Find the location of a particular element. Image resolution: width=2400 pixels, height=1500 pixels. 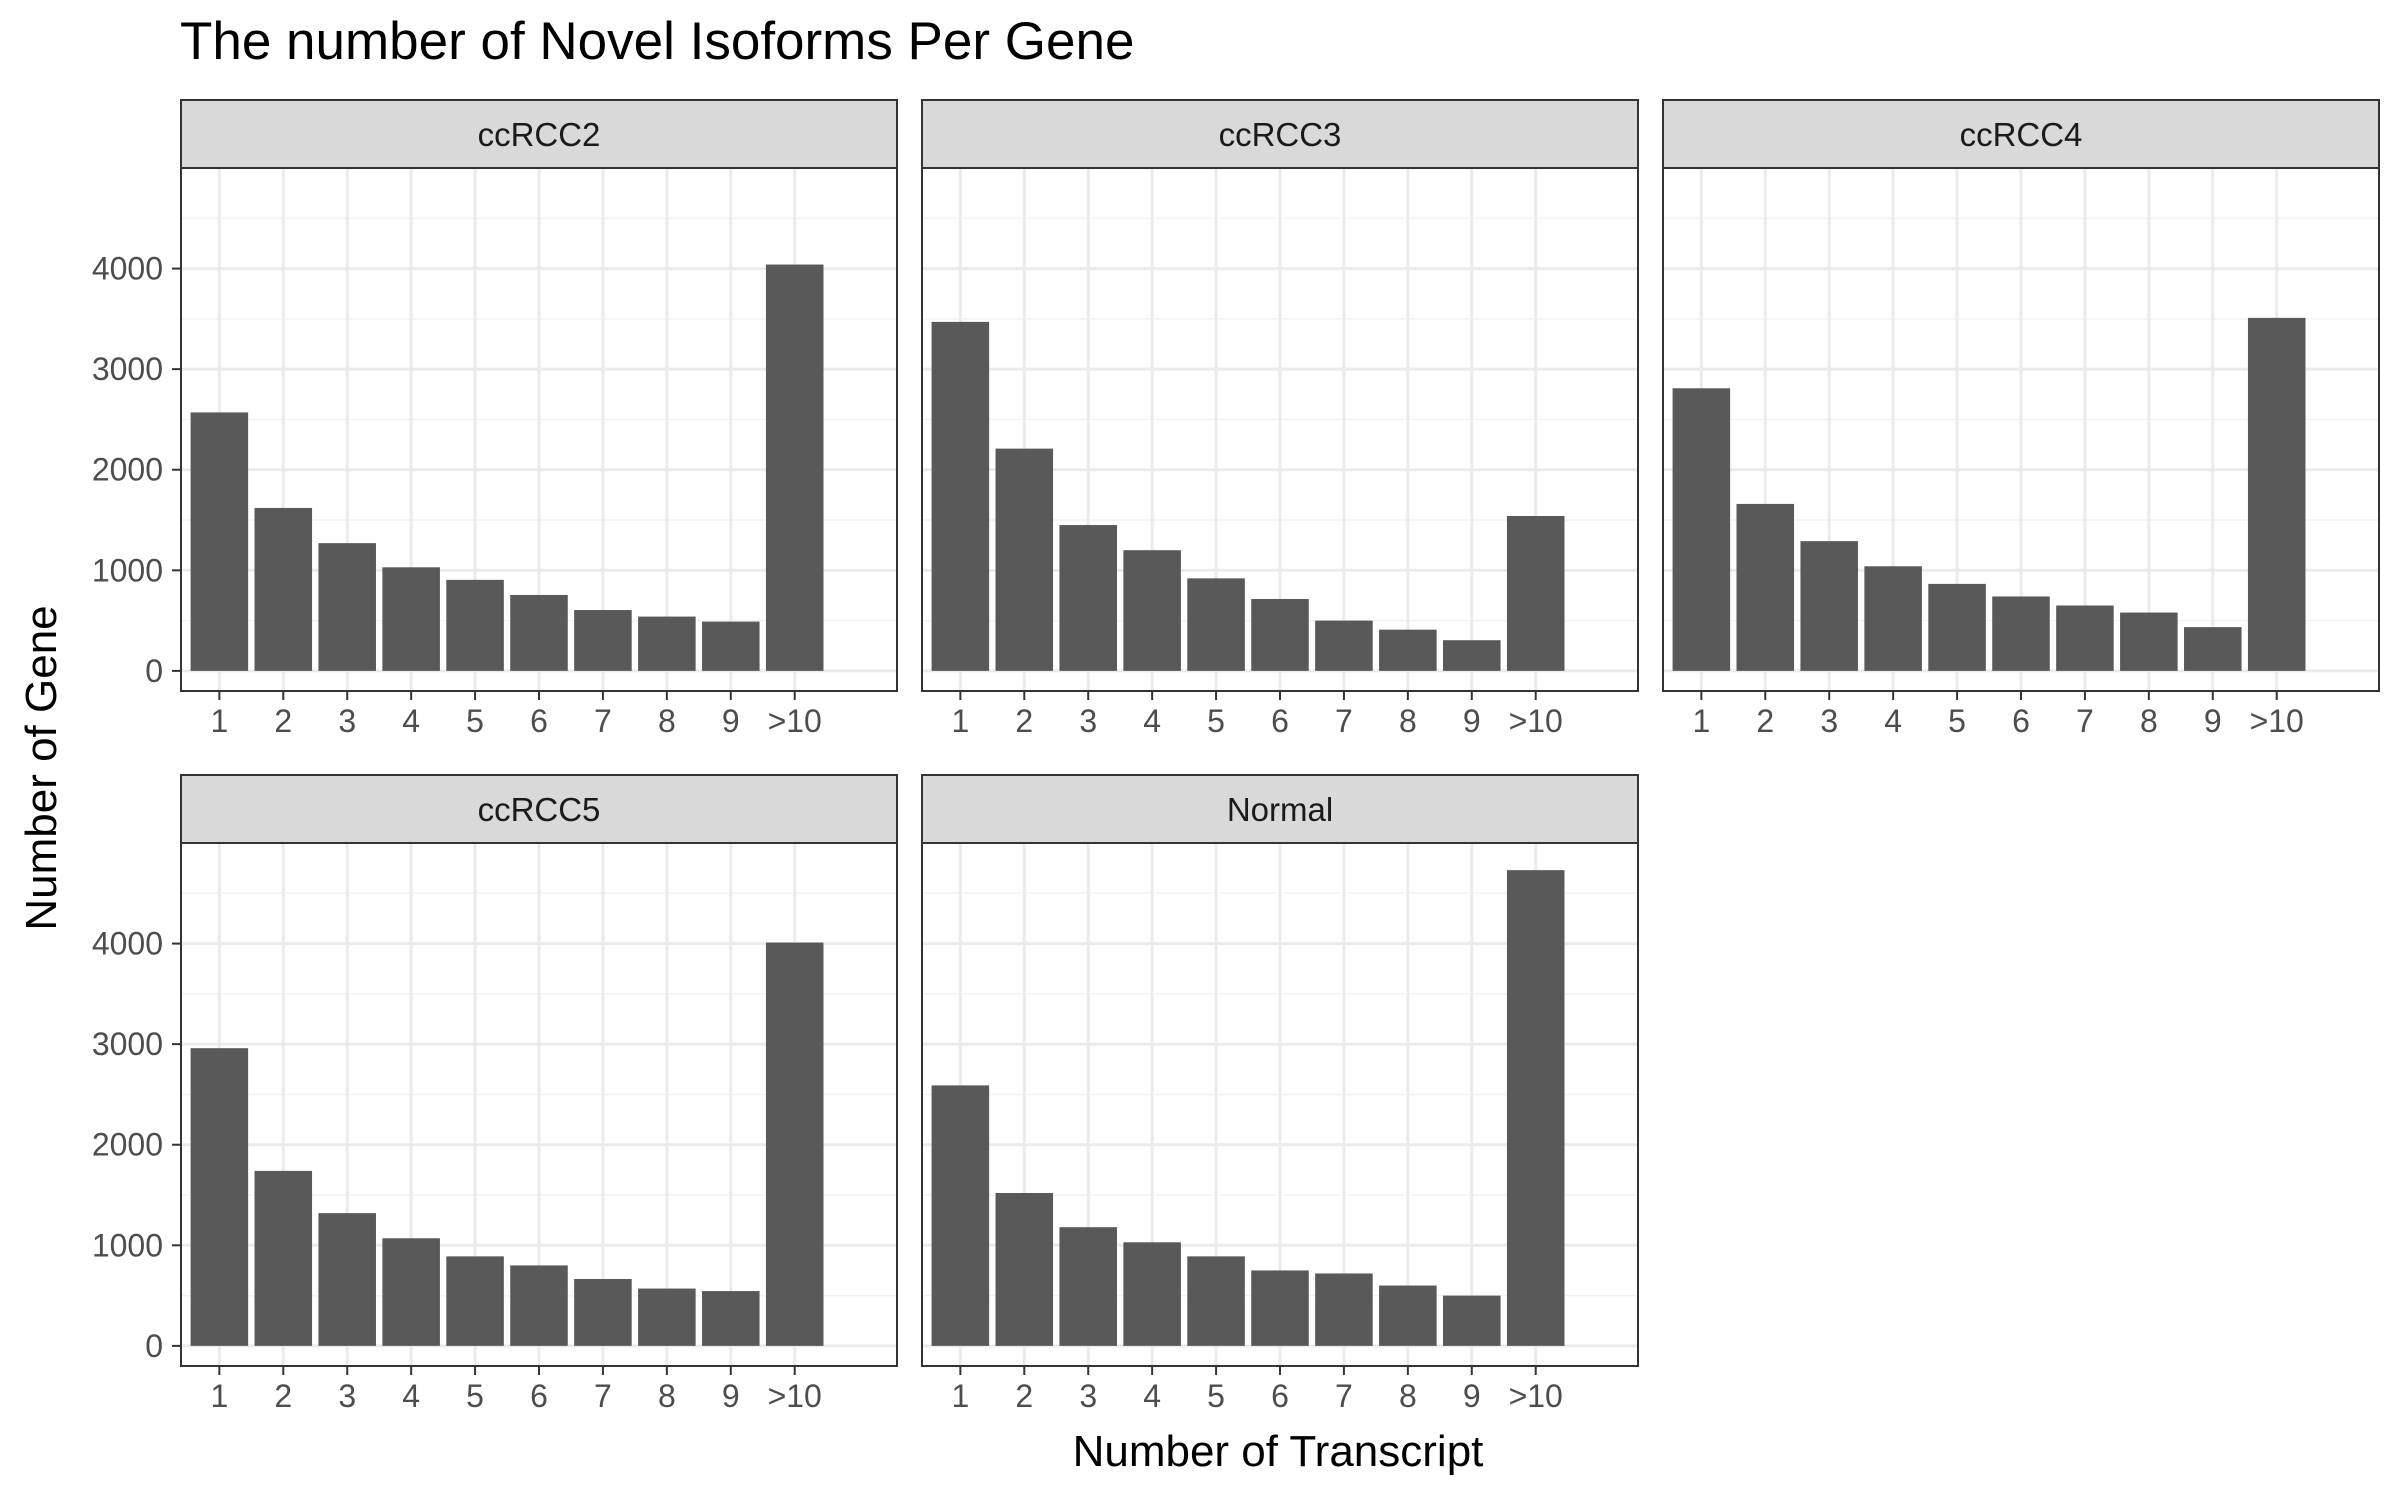

bar-ccrcc3-gt10 is located at coordinates (1535, 593).